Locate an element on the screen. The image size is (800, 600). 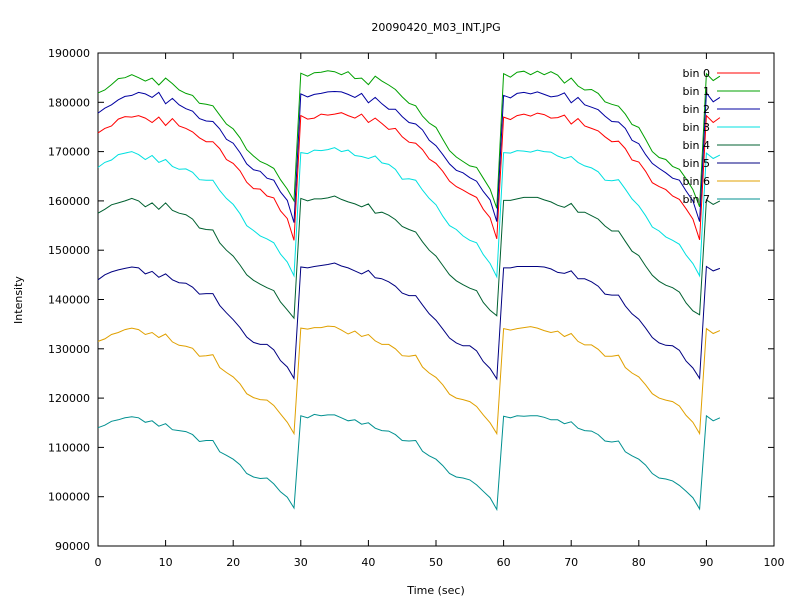
x-tick-label: 20 is located at coordinates (233, 562).